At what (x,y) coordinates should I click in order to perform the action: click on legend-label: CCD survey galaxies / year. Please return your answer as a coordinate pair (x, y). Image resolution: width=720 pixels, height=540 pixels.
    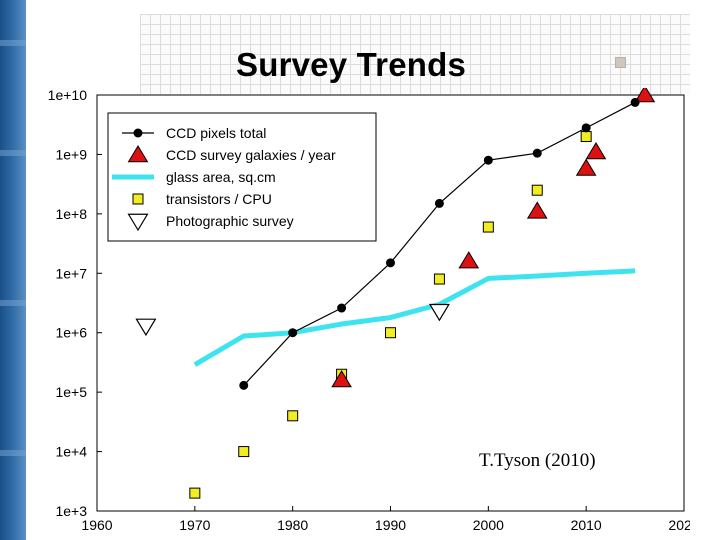
    Looking at the image, I should click on (251, 155).